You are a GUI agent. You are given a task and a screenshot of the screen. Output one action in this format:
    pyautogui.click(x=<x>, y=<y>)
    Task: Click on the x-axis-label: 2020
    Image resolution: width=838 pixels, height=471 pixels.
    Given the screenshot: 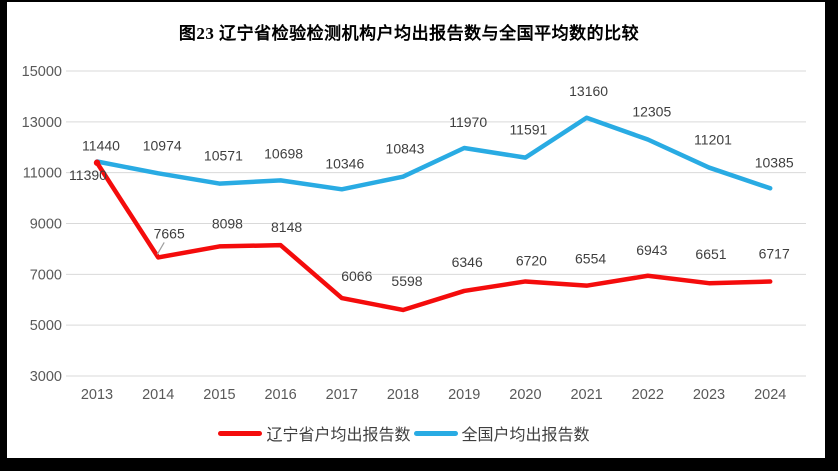 What is the action you would take?
    pyautogui.click(x=525, y=395)
    